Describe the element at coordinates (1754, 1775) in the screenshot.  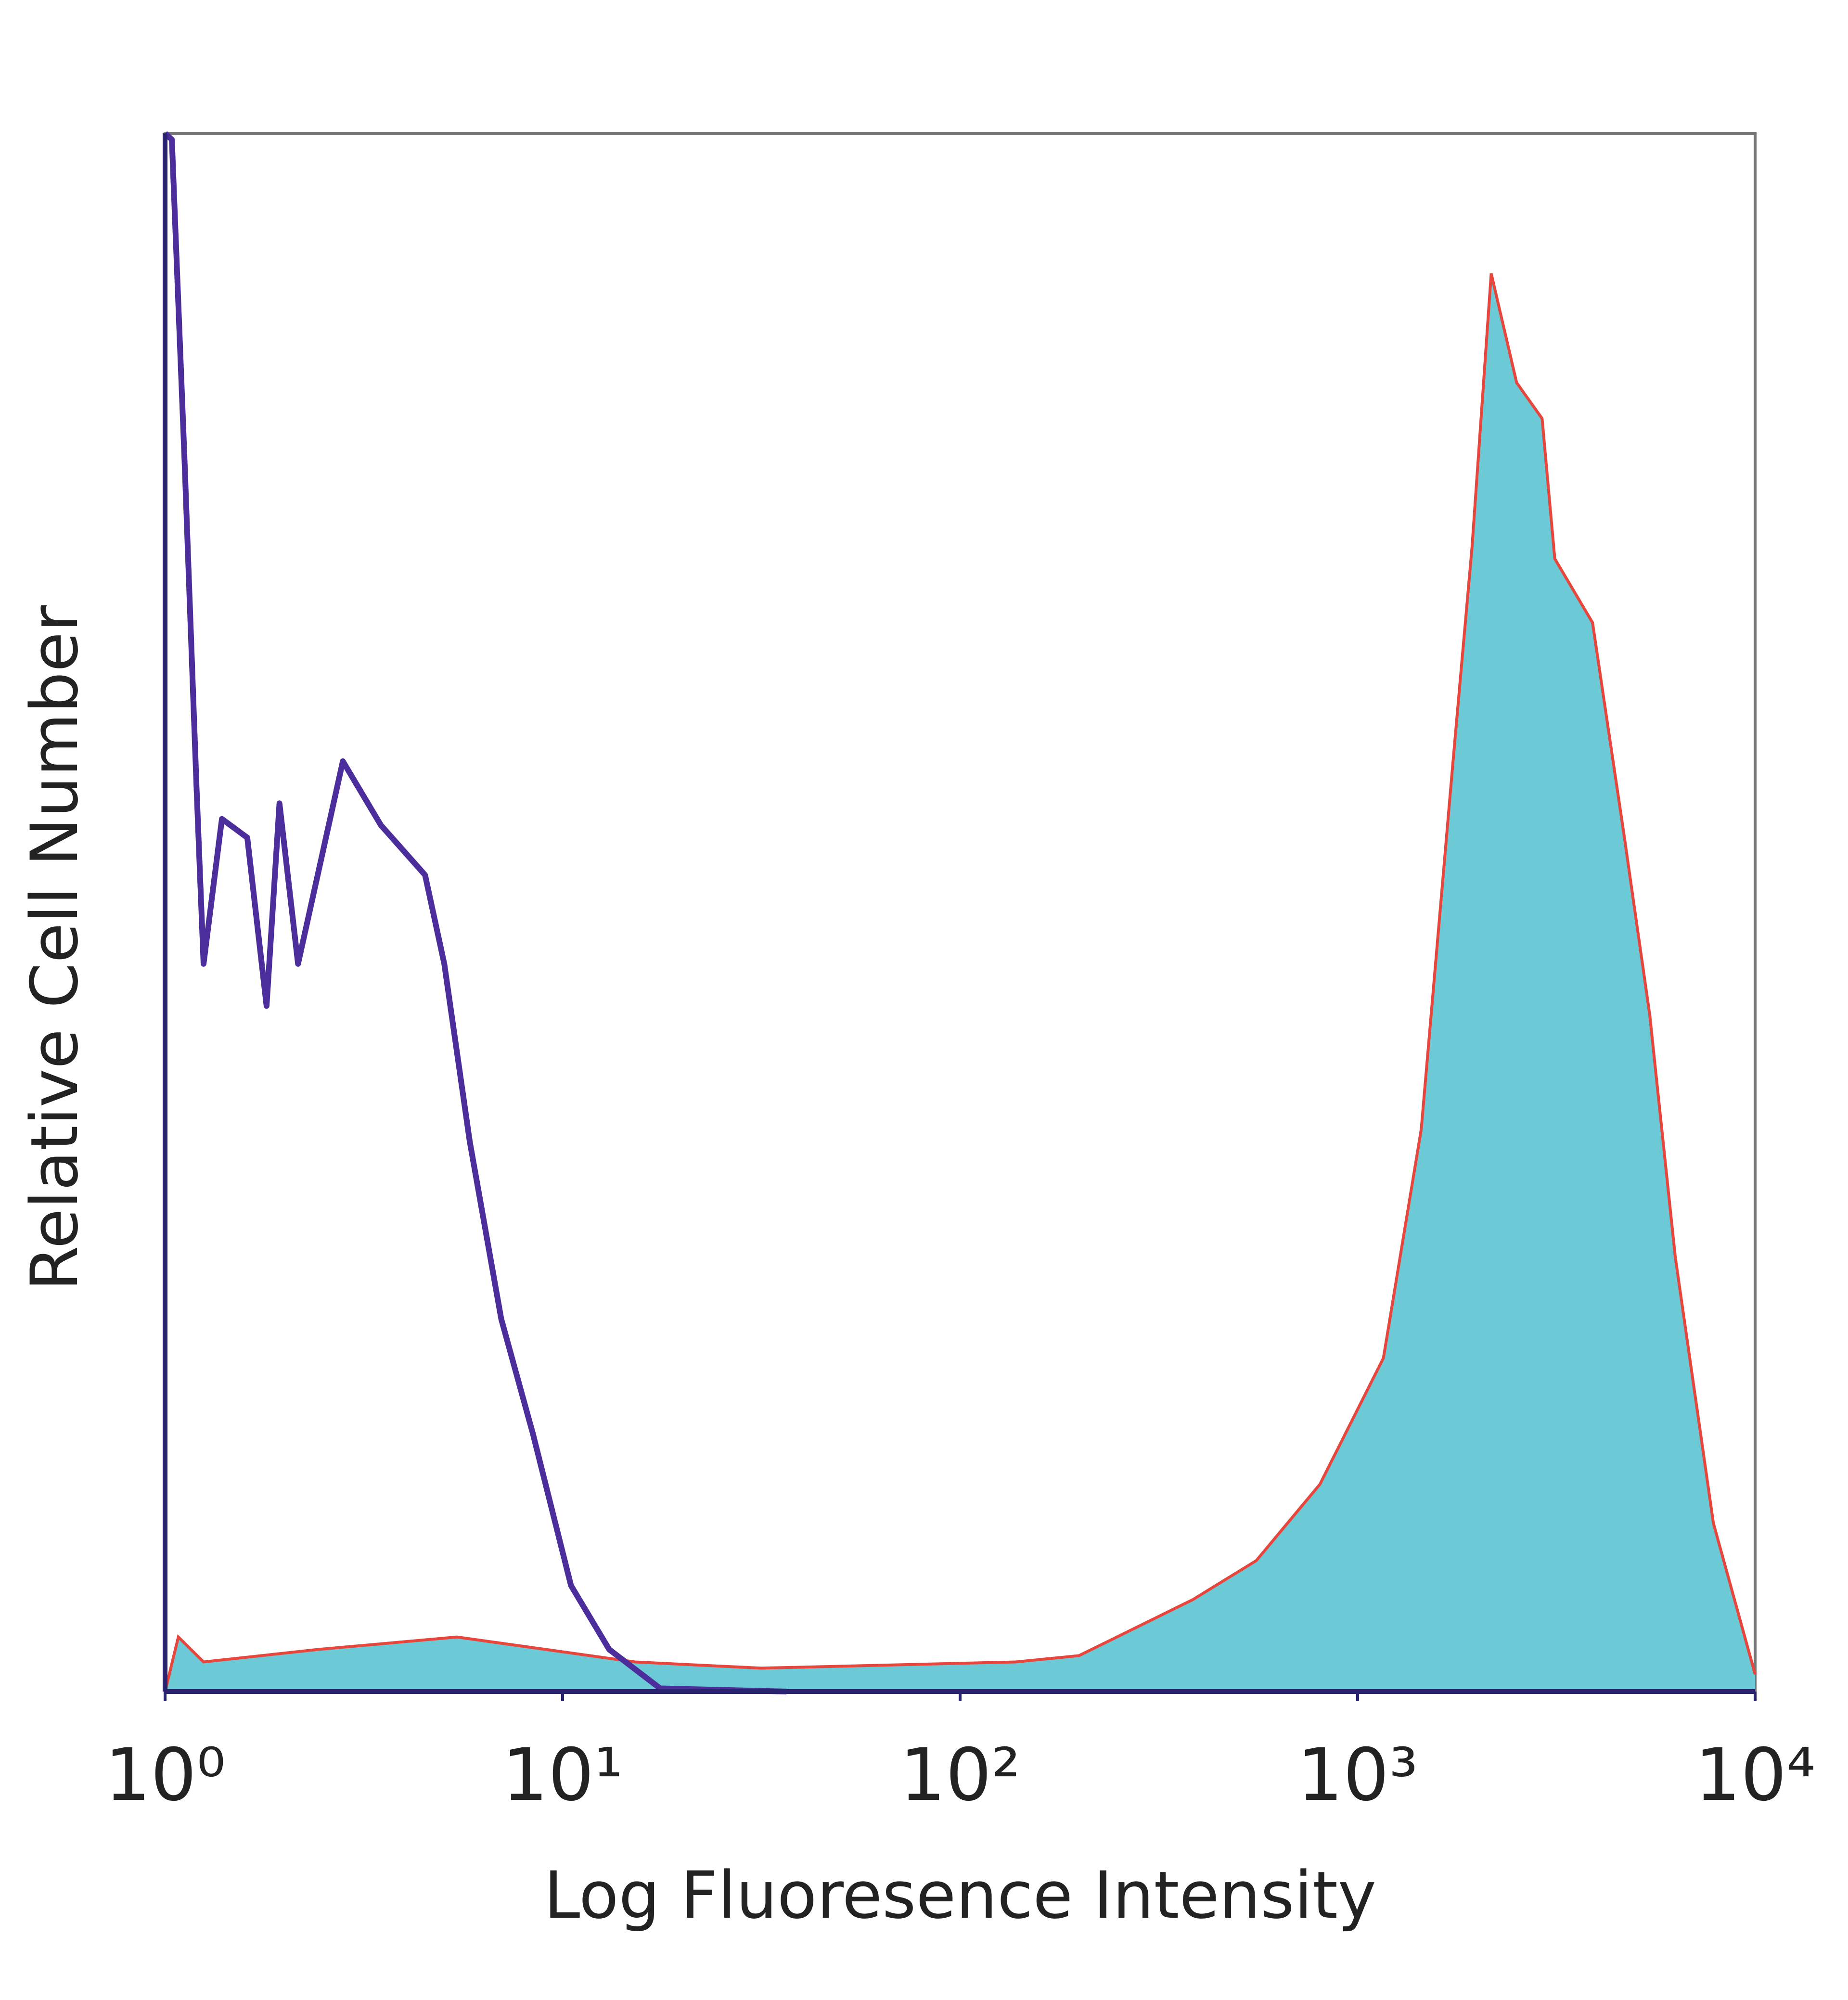
I see `x-tick-label: 10⁴` at that location.